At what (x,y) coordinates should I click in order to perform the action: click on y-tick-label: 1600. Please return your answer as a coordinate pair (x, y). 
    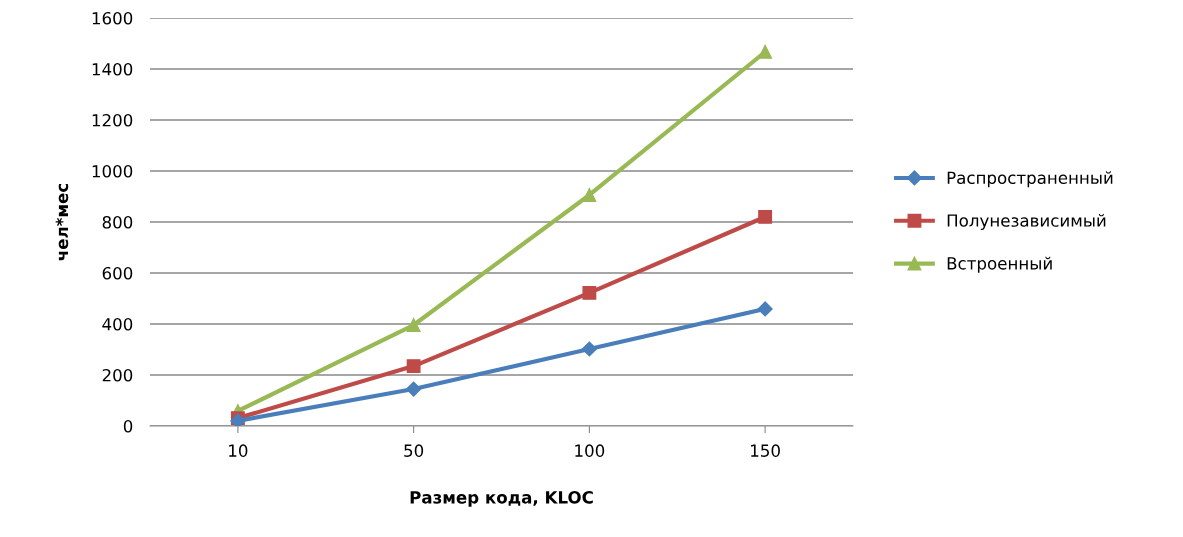
    Looking at the image, I should click on (112, 18).